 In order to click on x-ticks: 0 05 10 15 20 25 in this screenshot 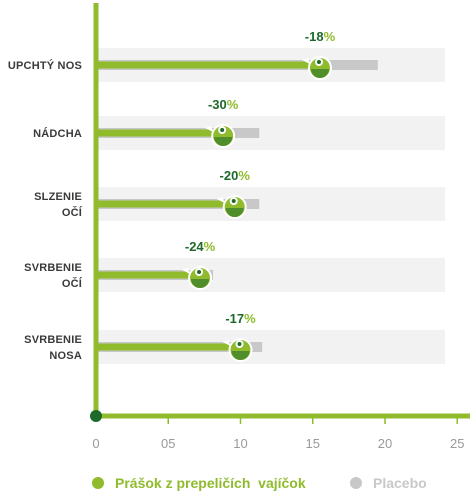, I will do `click(278, 433)`.